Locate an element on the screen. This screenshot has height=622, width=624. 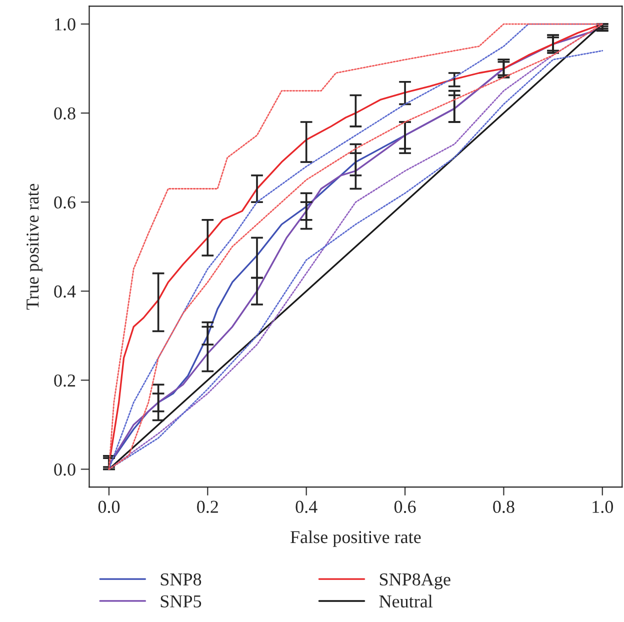
legend-label: Neutral is located at coordinates (406, 601).